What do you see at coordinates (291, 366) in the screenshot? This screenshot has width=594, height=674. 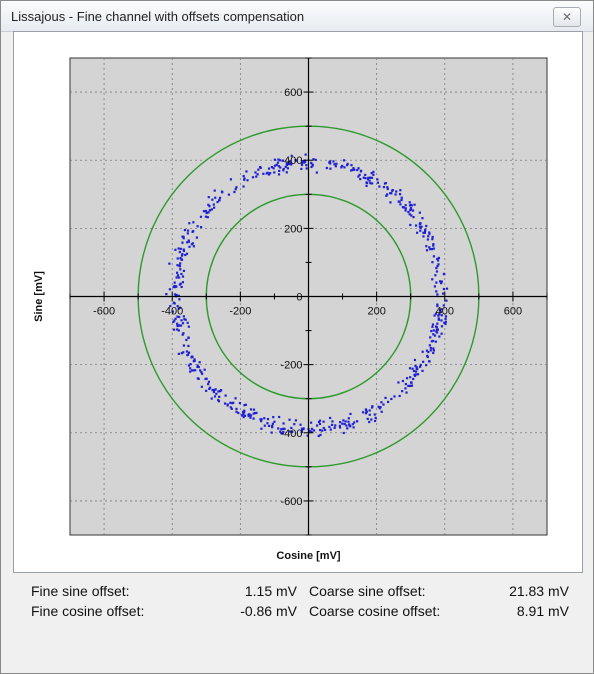 I see `y-tick-label: -200` at bounding box center [291, 366].